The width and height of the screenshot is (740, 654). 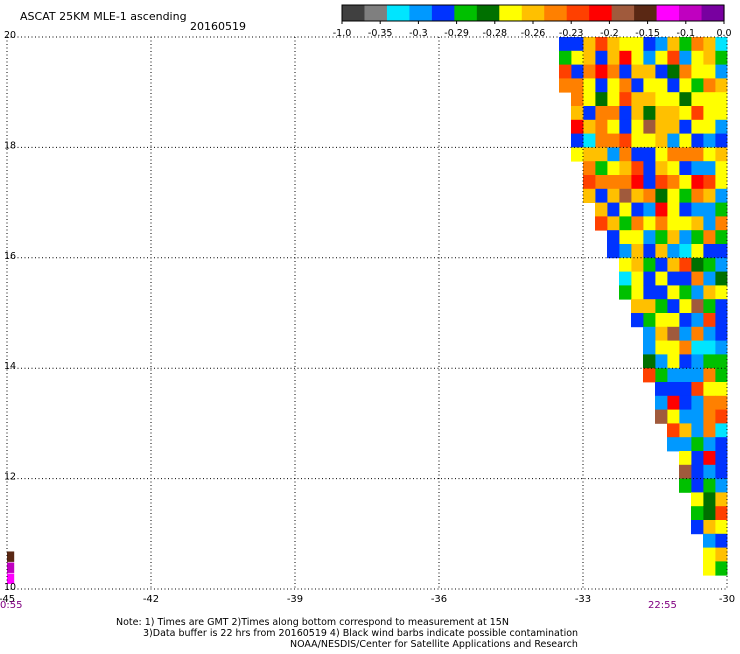 I want to click on colorbar-tick-label: -0.15, so click(x=647, y=33).